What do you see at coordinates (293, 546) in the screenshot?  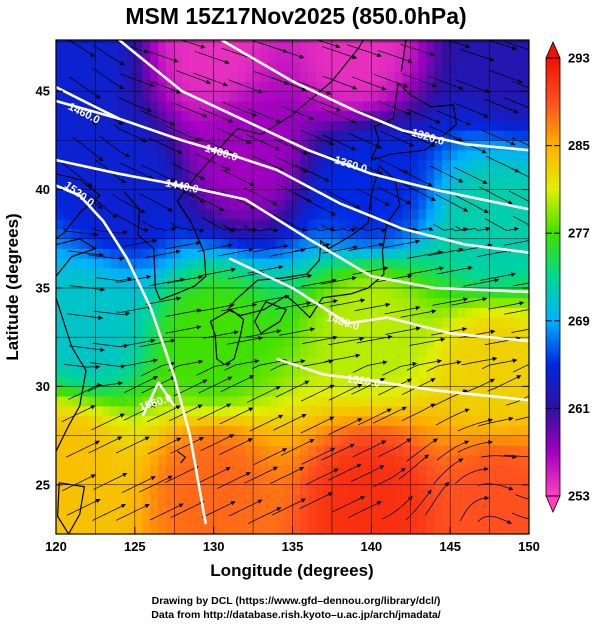 I see `x-tick-label: 135` at bounding box center [293, 546].